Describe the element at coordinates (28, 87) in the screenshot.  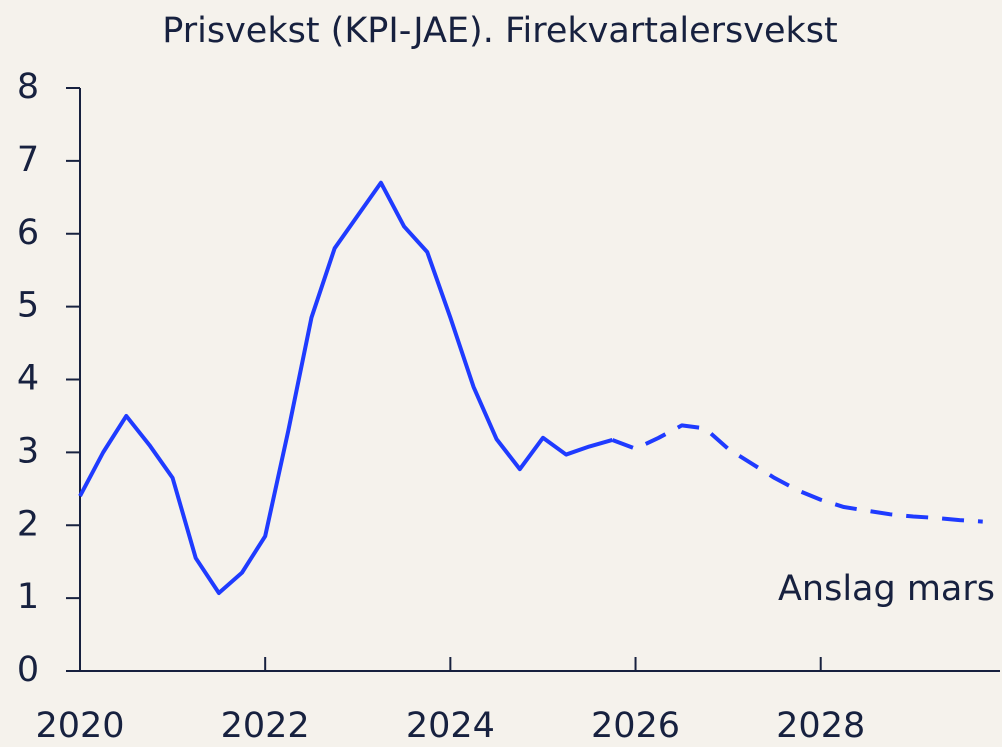
I see `y-tick-label: 8` at that location.